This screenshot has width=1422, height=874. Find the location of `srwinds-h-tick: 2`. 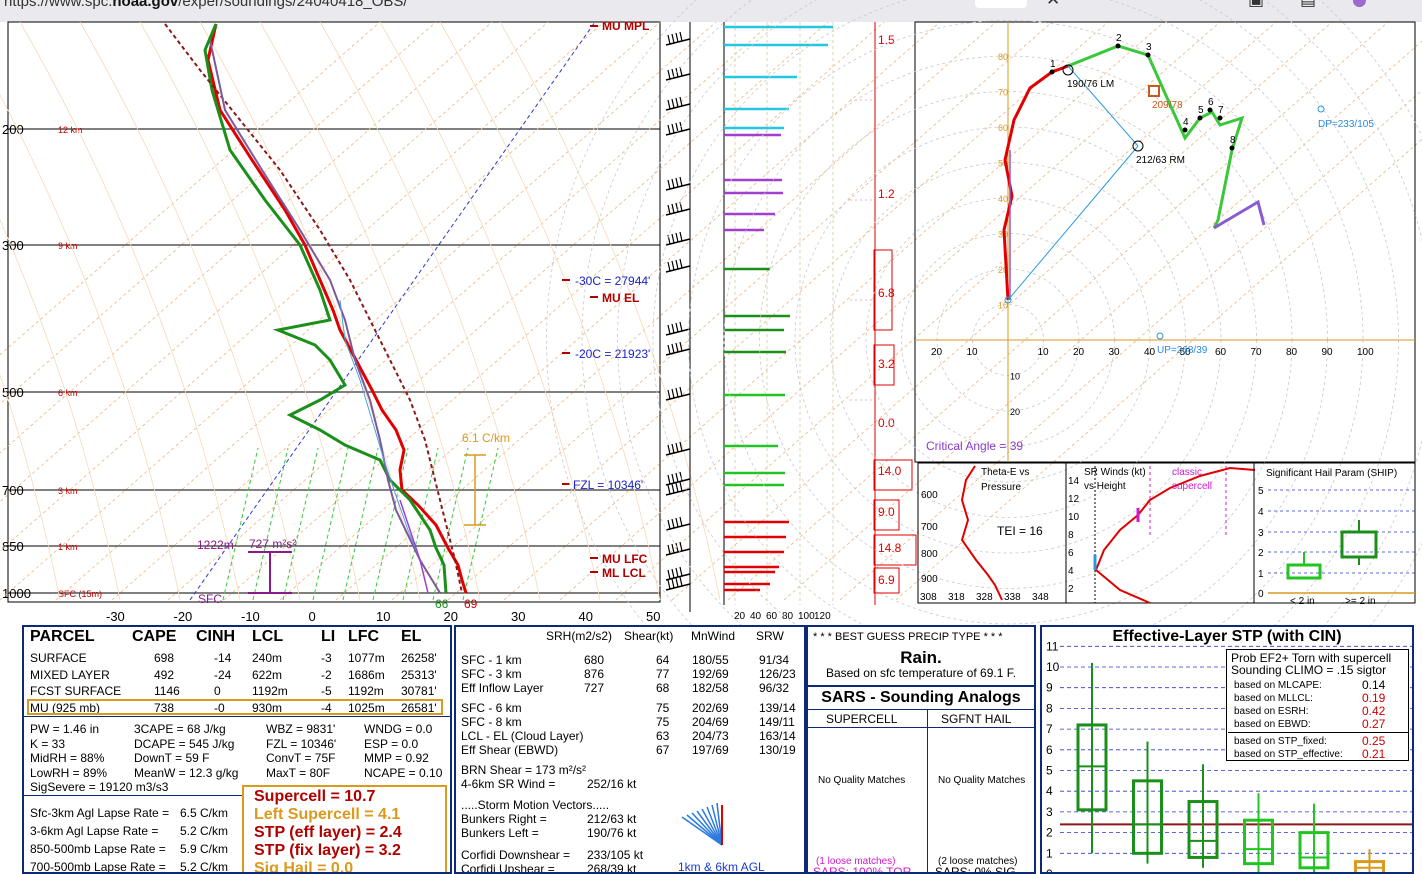

srwinds-h-tick: 2 is located at coordinates (1071, 589).